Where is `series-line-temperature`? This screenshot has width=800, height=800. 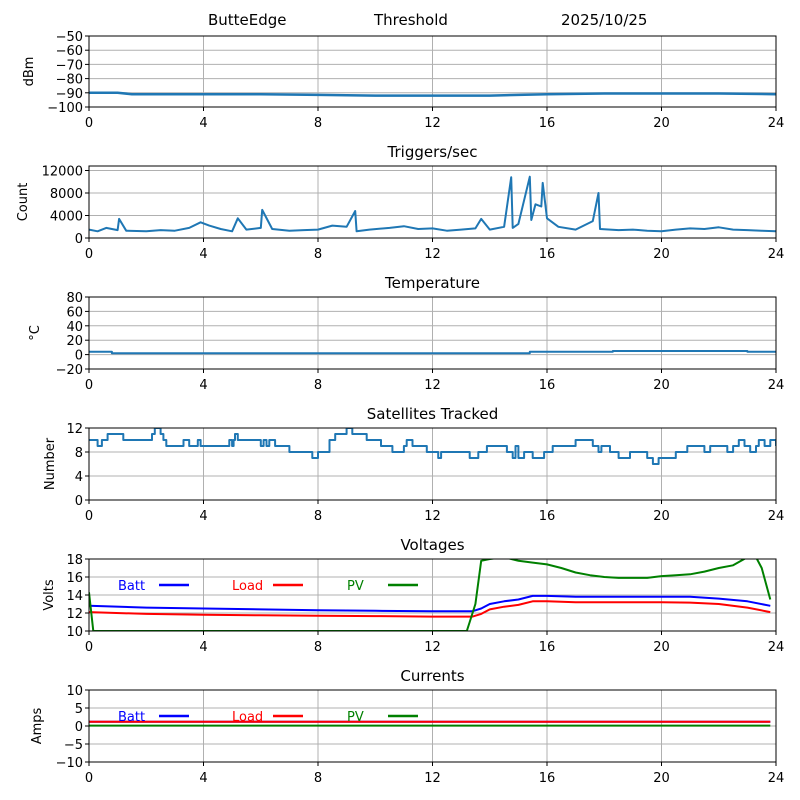 series-line-temperature is located at coordinates (432, 352).